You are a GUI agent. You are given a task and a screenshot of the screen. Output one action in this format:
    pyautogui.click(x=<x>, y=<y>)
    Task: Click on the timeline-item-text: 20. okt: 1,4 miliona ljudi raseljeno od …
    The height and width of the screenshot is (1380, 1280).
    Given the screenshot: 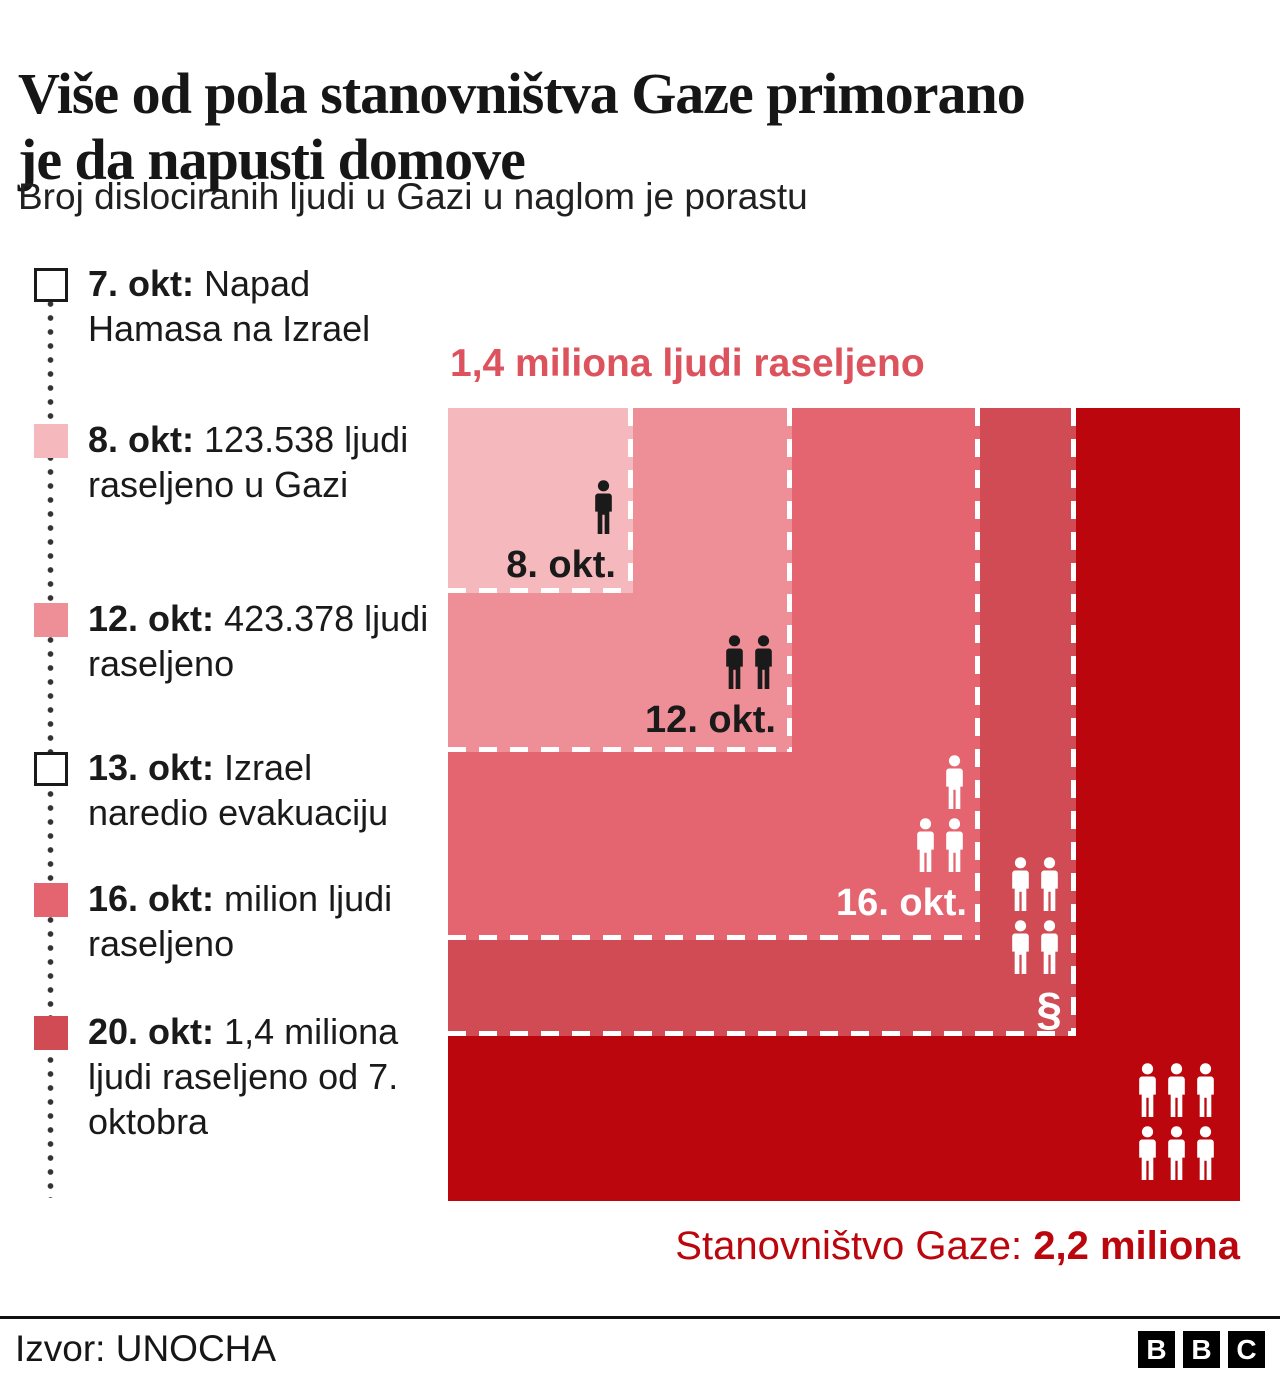 What is the action you would take?
    pyautogui.click(x=262, y=1076)
    